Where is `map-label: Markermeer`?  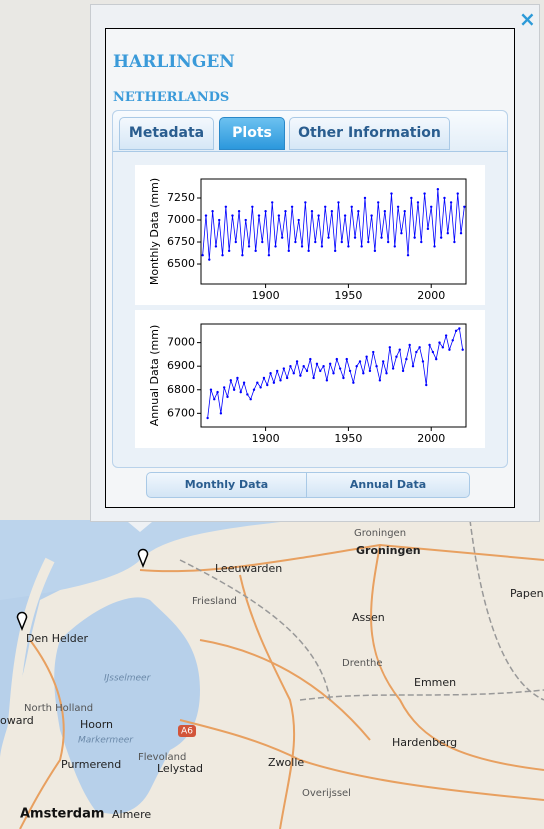
map-label: Markermeer is located at coordinates (106, 741).